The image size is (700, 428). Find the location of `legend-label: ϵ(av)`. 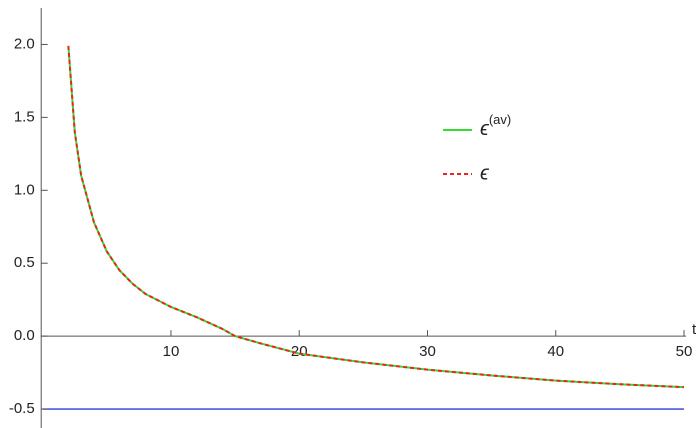

legend-label: ϵ(av) is located at coordinates (495, 126).